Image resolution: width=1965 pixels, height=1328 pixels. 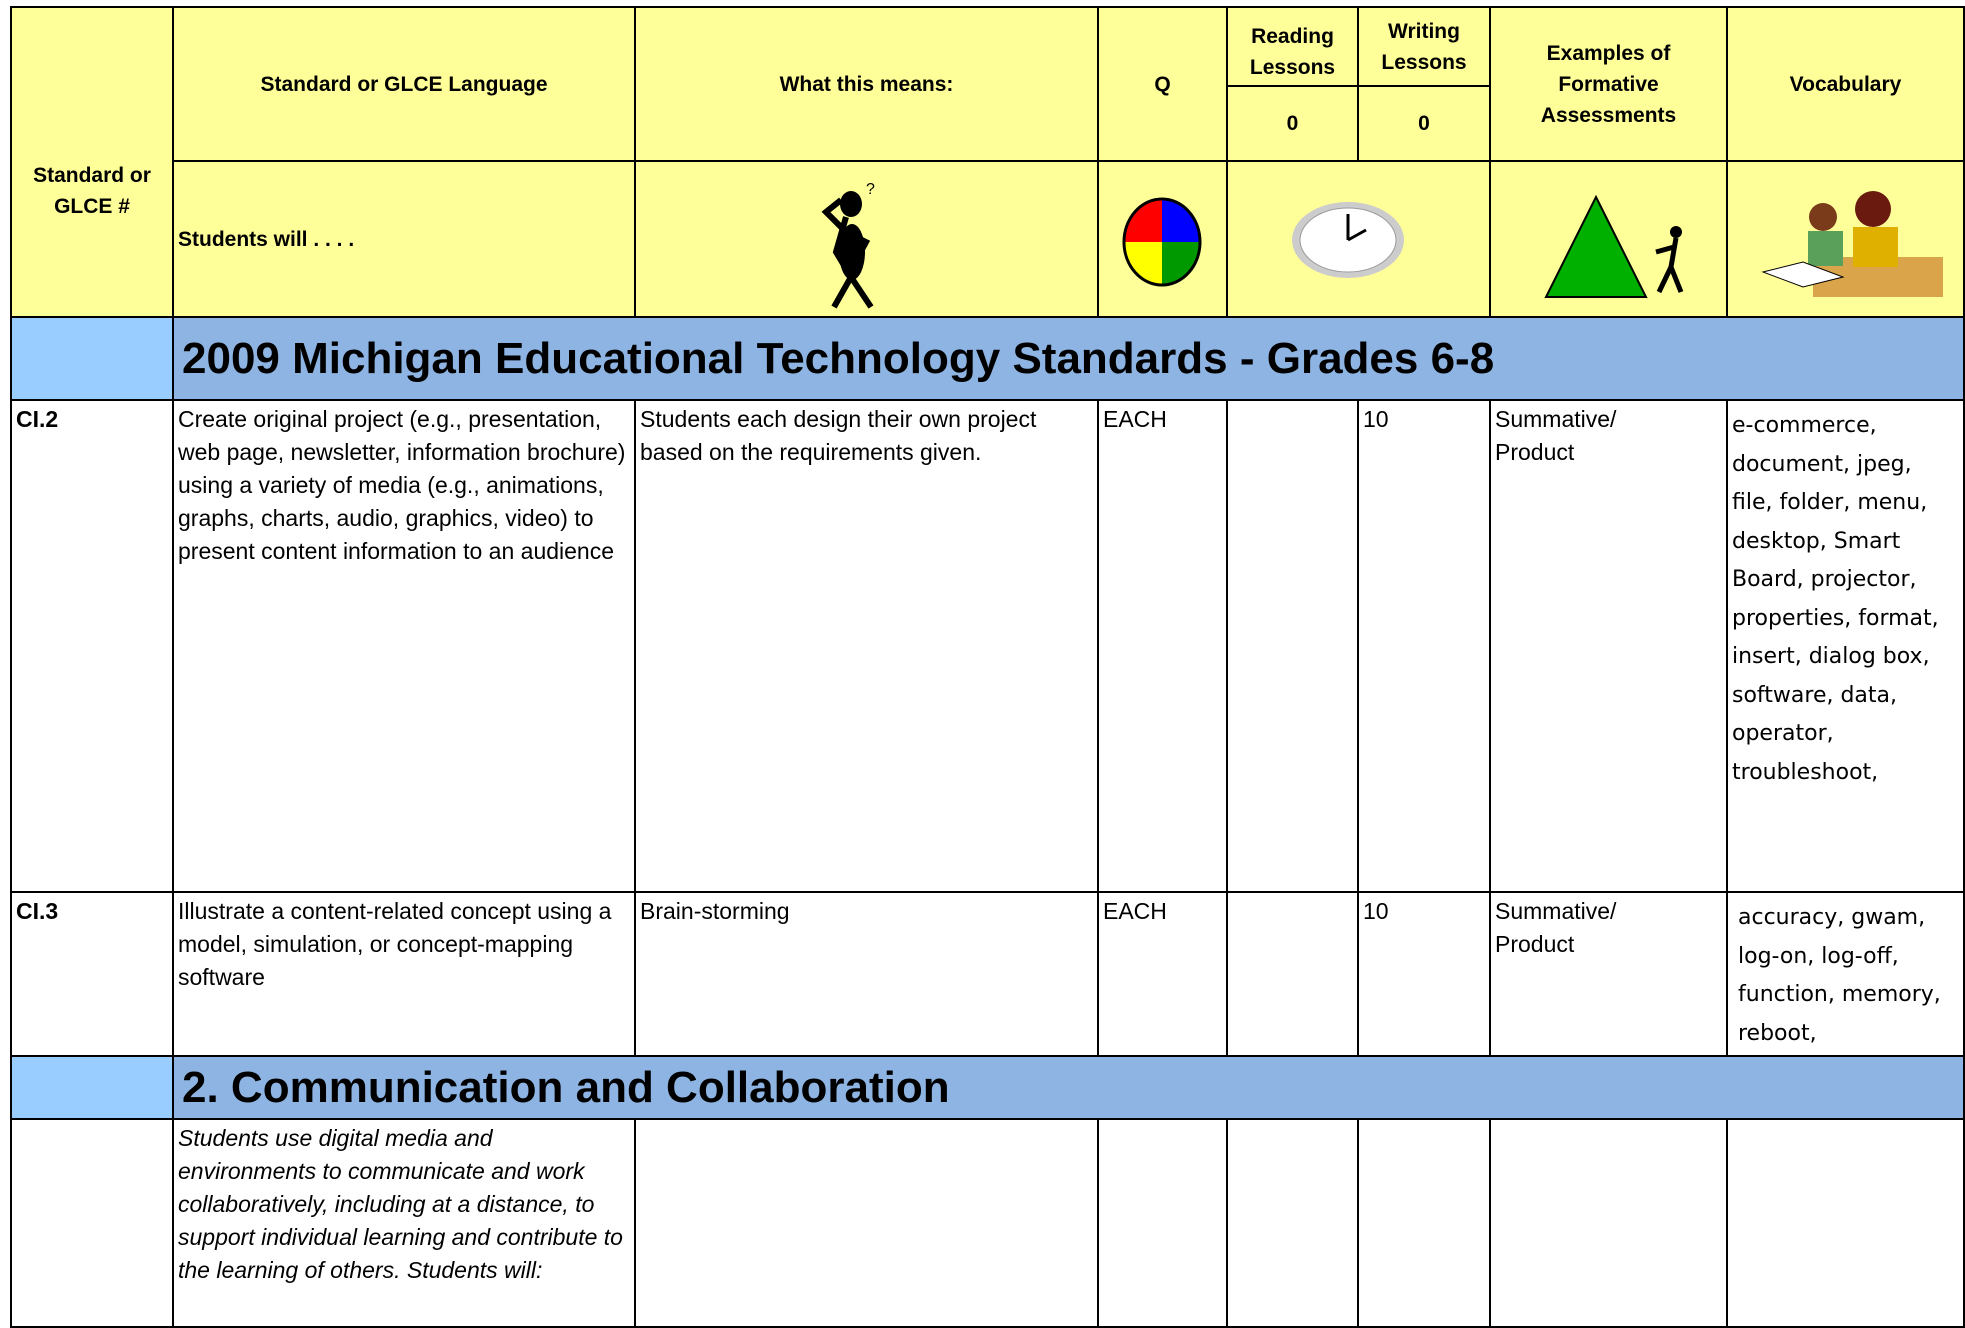 What do you see at coordinates (1845, 84) in the screenshot?
I see `header-vocabulary: Vocabulary` at bounding box center [1845, 84].